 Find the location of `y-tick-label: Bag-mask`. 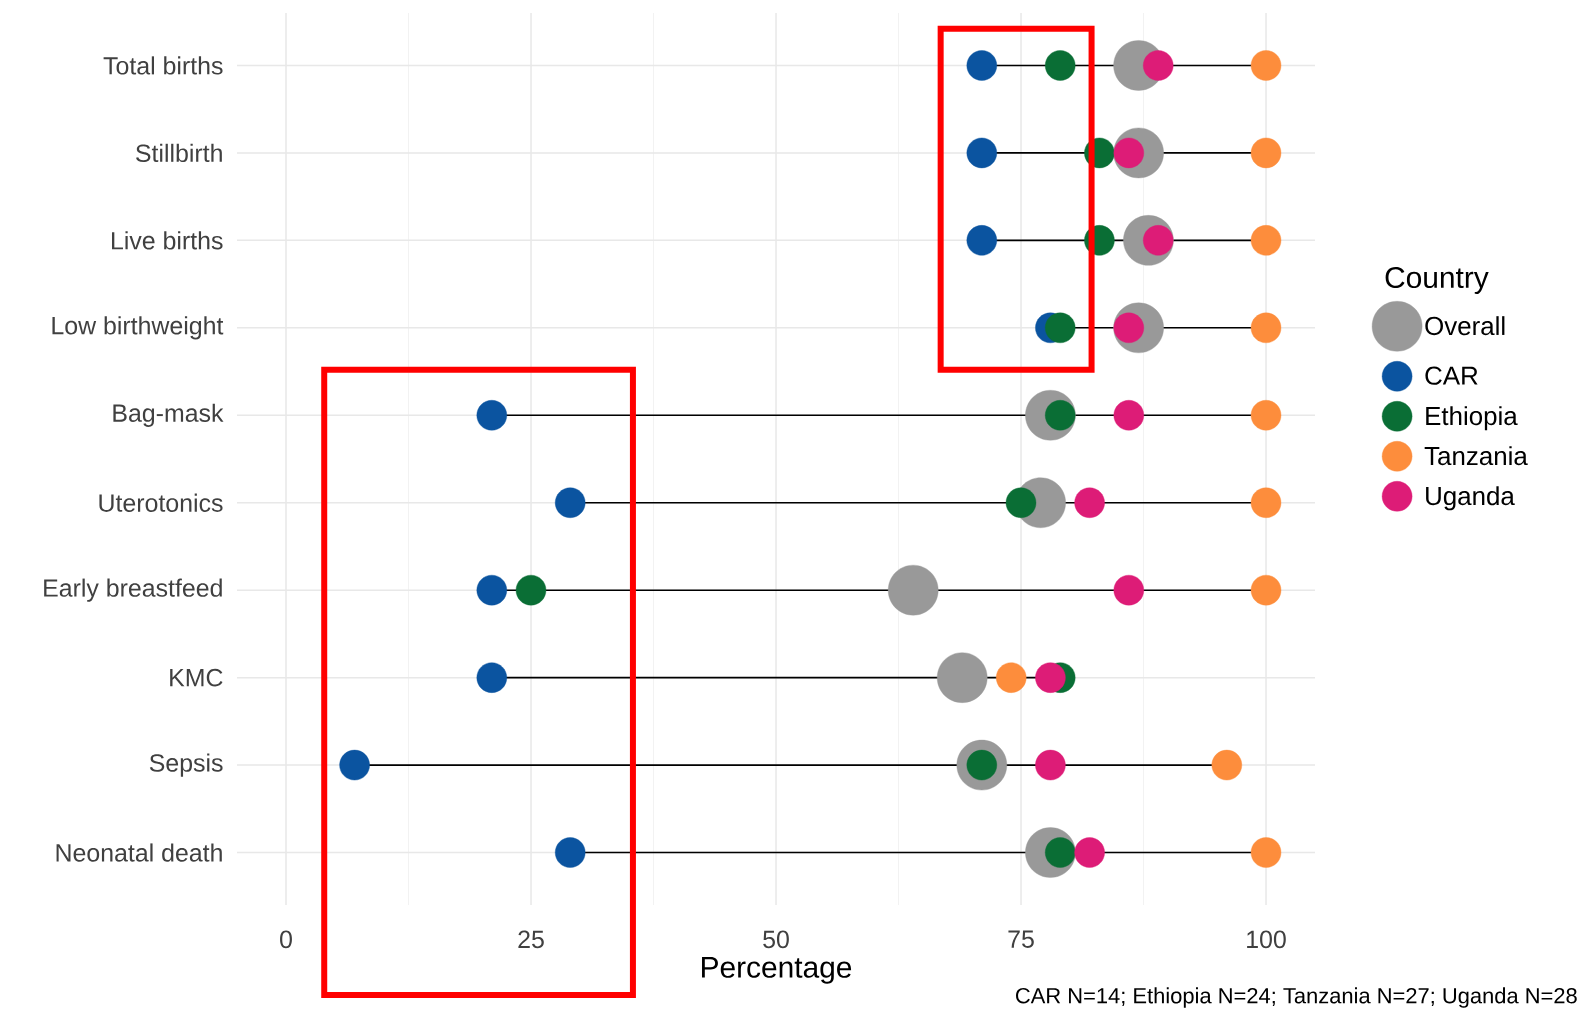

y-tick-label: Bag-mask is located at coordinates (168, 415).